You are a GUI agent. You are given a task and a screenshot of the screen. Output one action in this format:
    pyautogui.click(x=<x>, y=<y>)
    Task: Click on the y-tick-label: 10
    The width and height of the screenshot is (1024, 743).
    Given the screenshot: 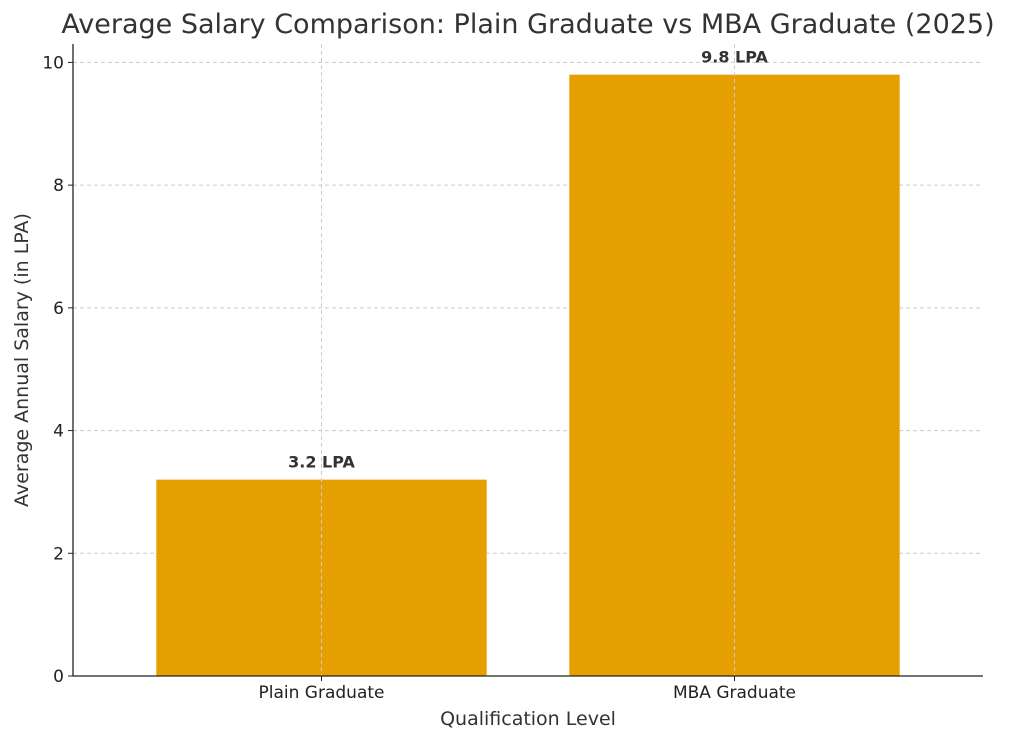 What is the action you would take?
    pyautogui.click(x=53, y=63)
    